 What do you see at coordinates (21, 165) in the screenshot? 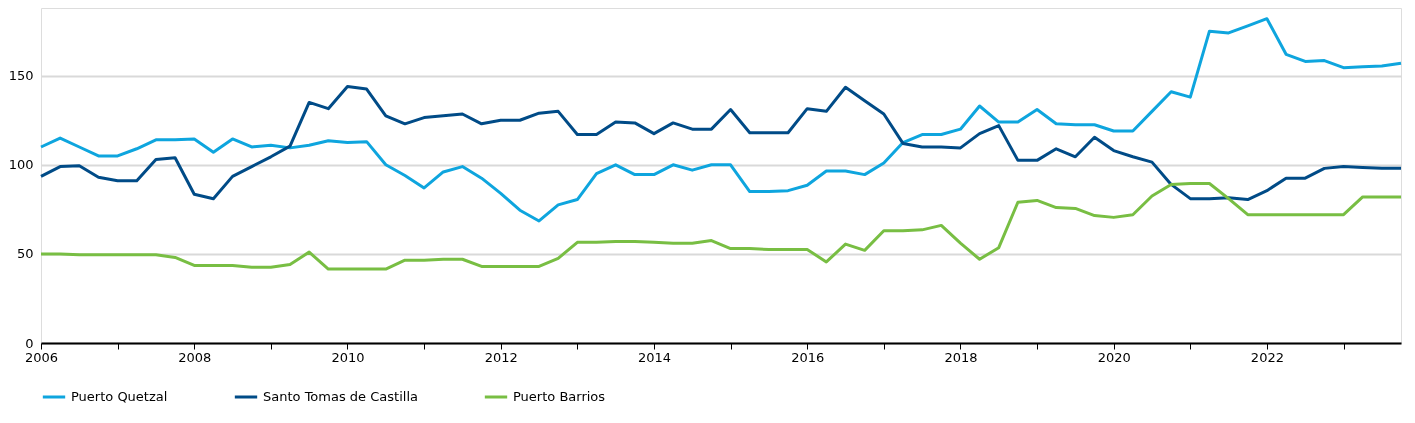
I see `y-tick-label: 100` at bounding box center [21, 165].